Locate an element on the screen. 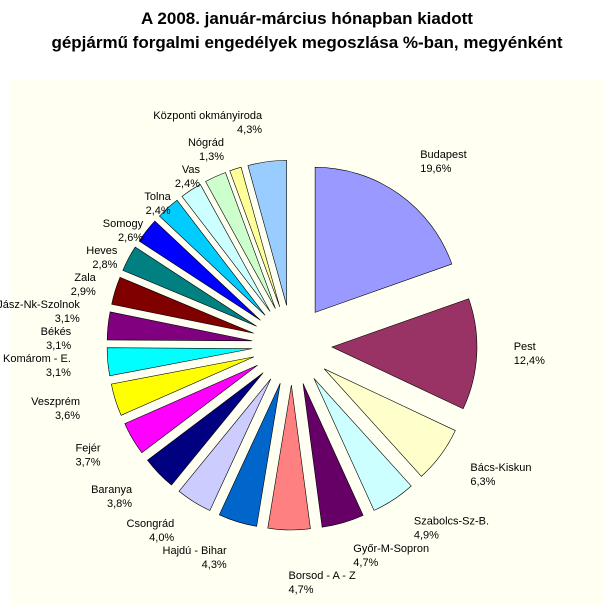  data-label: Veszprém 3,6% is located at coordinates (55, 409).